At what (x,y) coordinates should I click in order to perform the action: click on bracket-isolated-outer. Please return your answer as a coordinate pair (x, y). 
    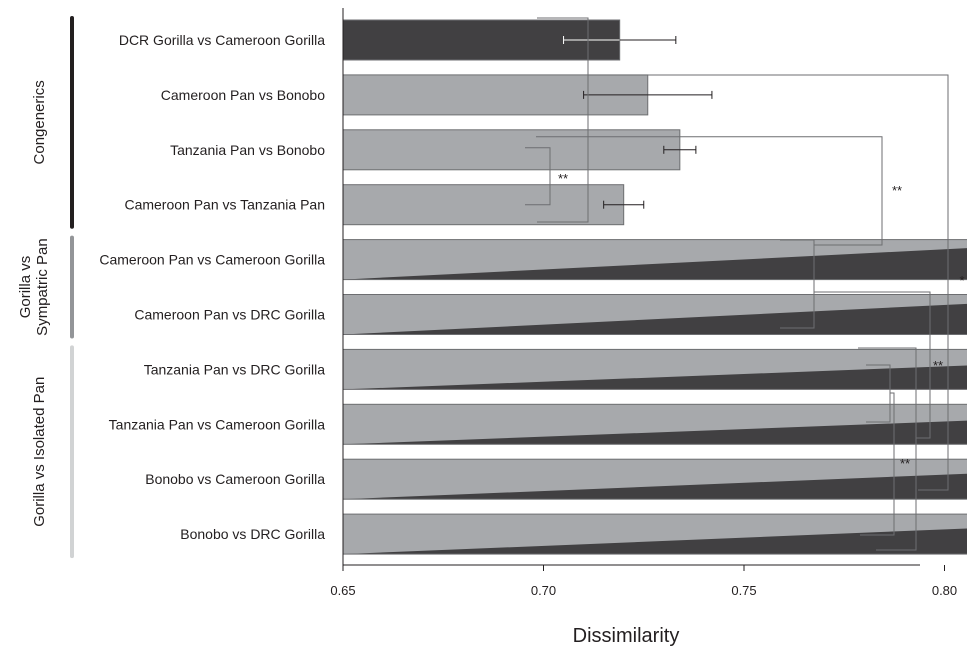
    Looking at the image, I should click on (887, 449).